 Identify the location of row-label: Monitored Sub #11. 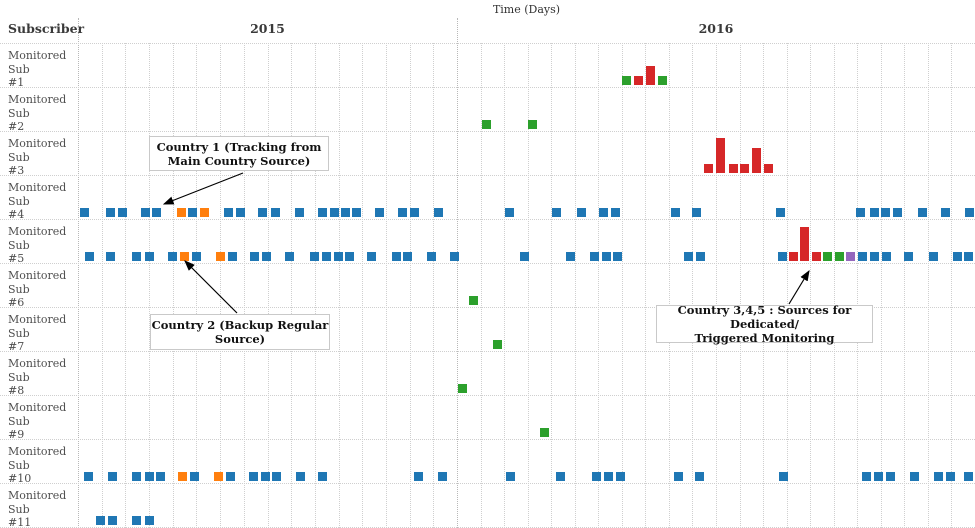
(37, 508).